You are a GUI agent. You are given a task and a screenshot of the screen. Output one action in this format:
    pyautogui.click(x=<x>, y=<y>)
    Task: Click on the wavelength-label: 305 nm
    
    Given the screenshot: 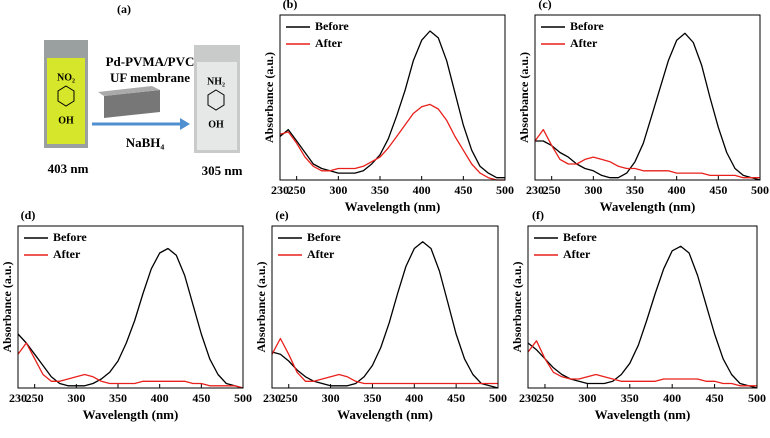 What is the action you would take?
    pyautogui.click(x=222, y=170)
    